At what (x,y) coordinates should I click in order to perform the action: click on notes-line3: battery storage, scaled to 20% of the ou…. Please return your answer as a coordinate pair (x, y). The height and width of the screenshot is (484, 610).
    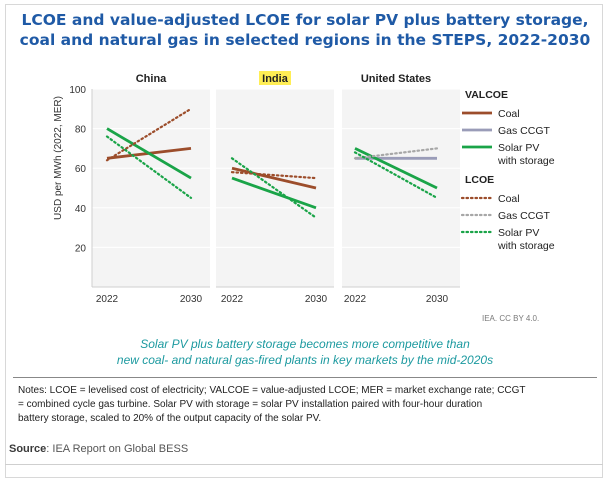
    Looking at the image, I should click on (170, 418).